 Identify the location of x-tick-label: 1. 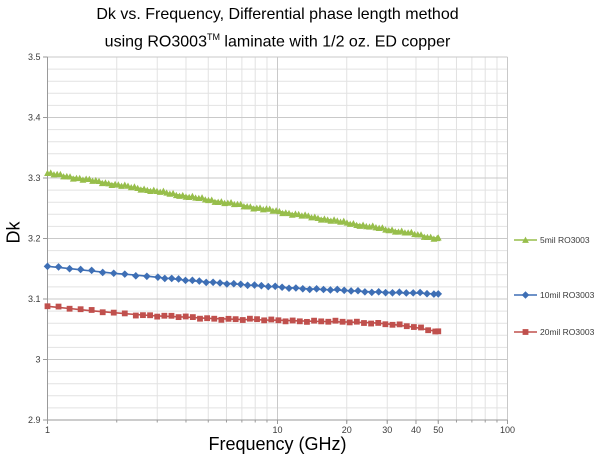
(47, 430).